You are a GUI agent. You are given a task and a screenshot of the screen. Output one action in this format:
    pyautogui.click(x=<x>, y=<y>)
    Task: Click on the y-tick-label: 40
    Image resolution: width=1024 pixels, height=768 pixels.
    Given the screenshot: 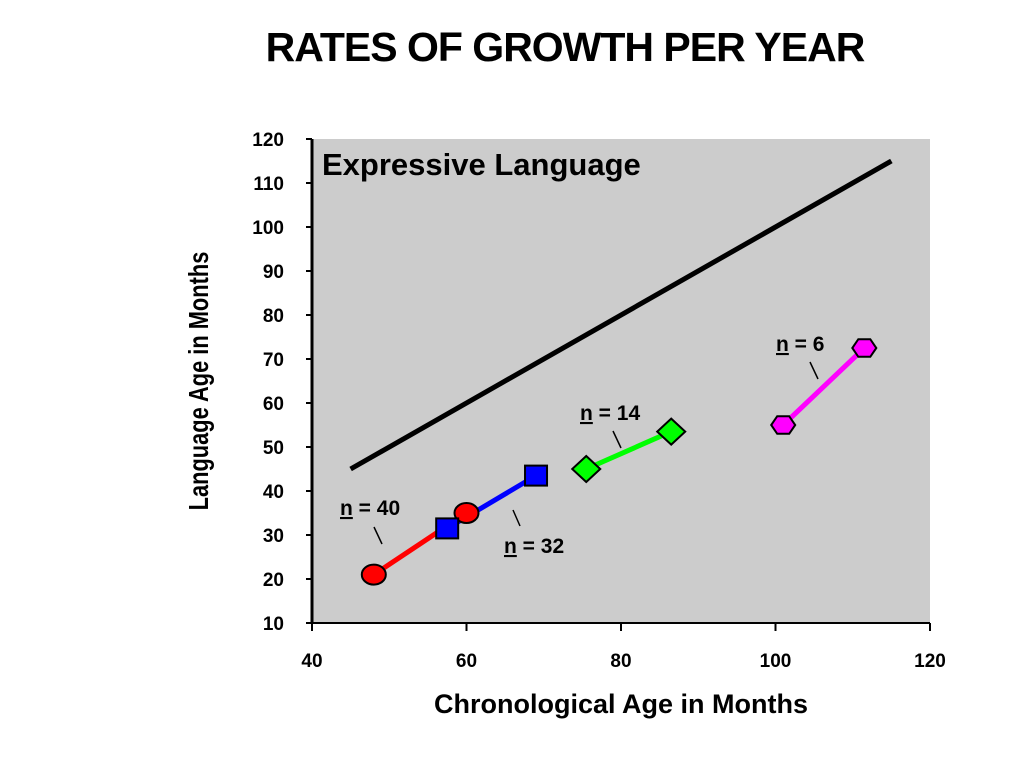 What is the action you would take?
    pyautogui.click(x=273, y=492)
    